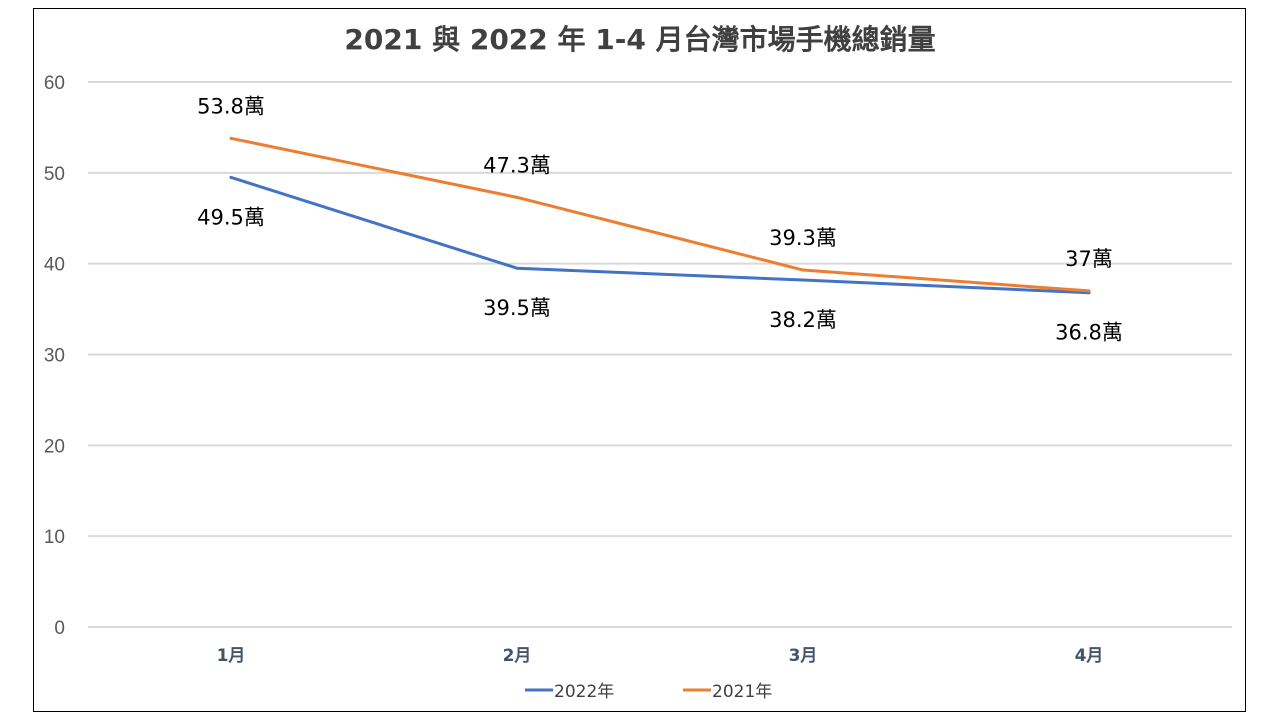 The width and height of the screenshot is (1280, 720). Describe the element at coordinates (231, 656) in the screenshot. I see `x-tick-label-1: 1月` at that location.